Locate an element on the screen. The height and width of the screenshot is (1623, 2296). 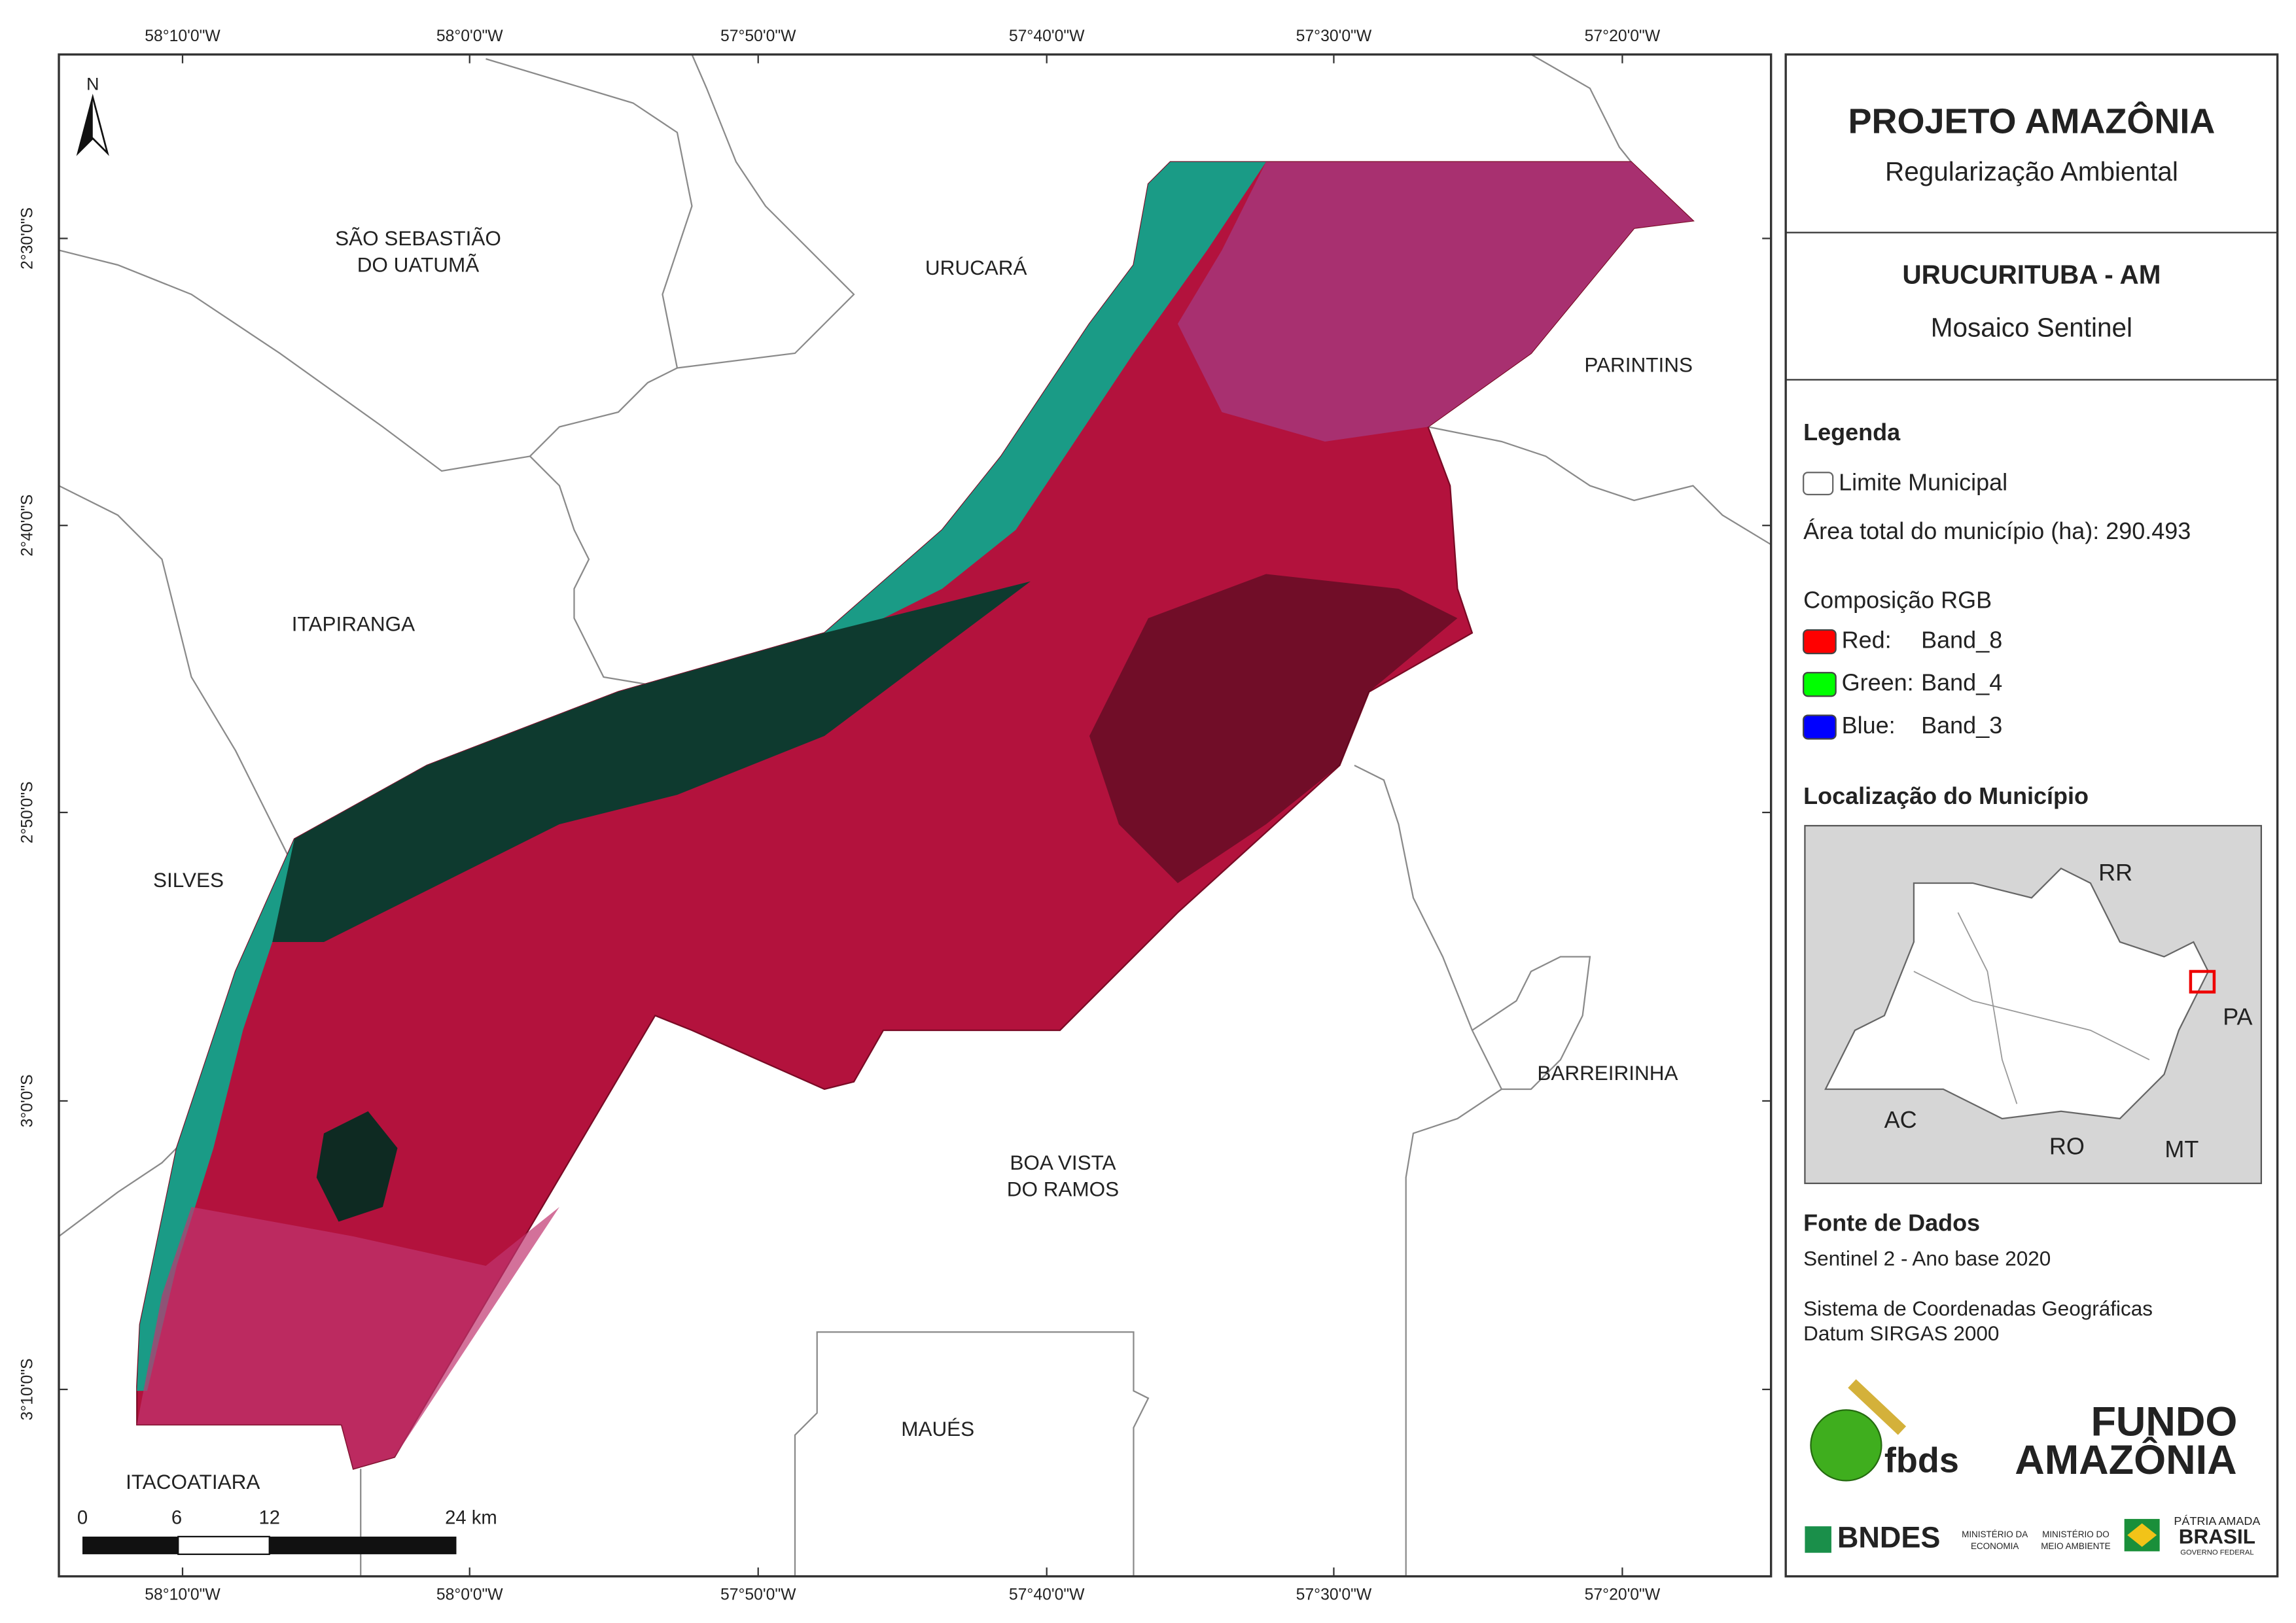
fbds-globe is located at coordinates (1846, 1445).